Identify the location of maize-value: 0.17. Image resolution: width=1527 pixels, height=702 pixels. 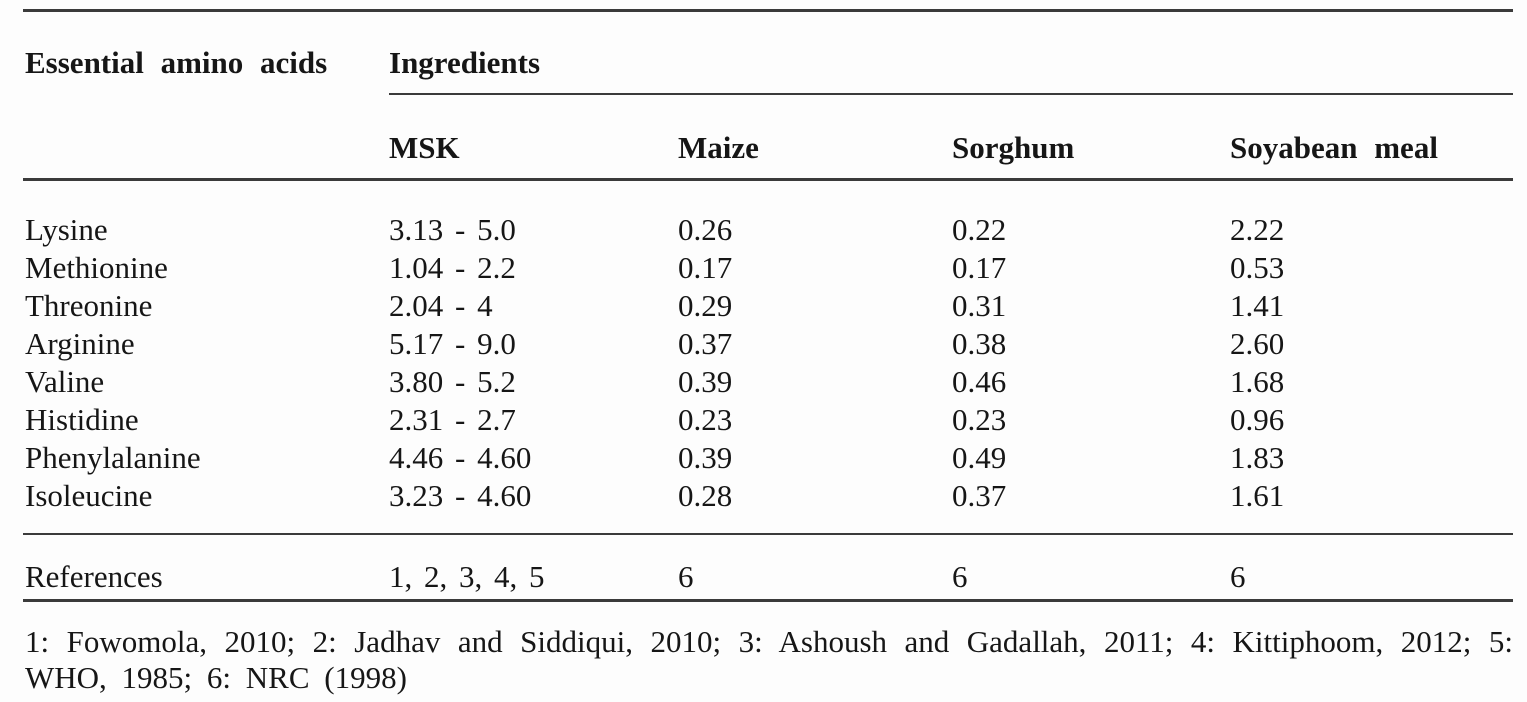
(705, 267).